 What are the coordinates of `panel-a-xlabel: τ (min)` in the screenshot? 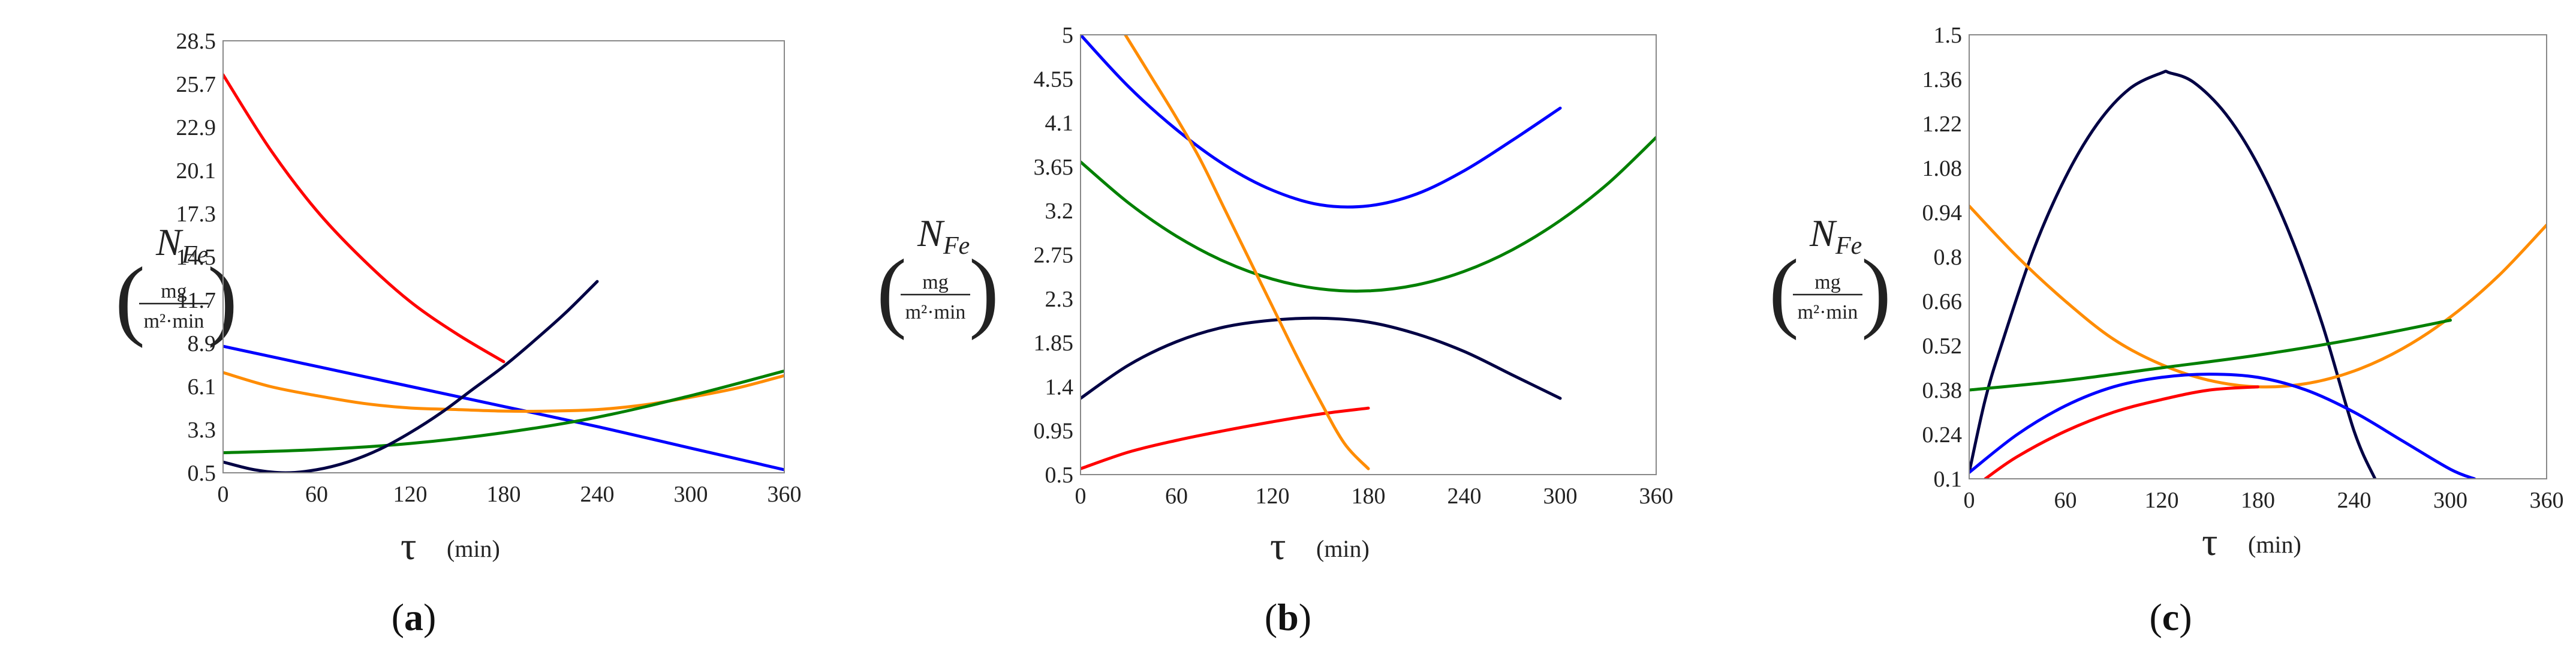 It's located at (451, 546).